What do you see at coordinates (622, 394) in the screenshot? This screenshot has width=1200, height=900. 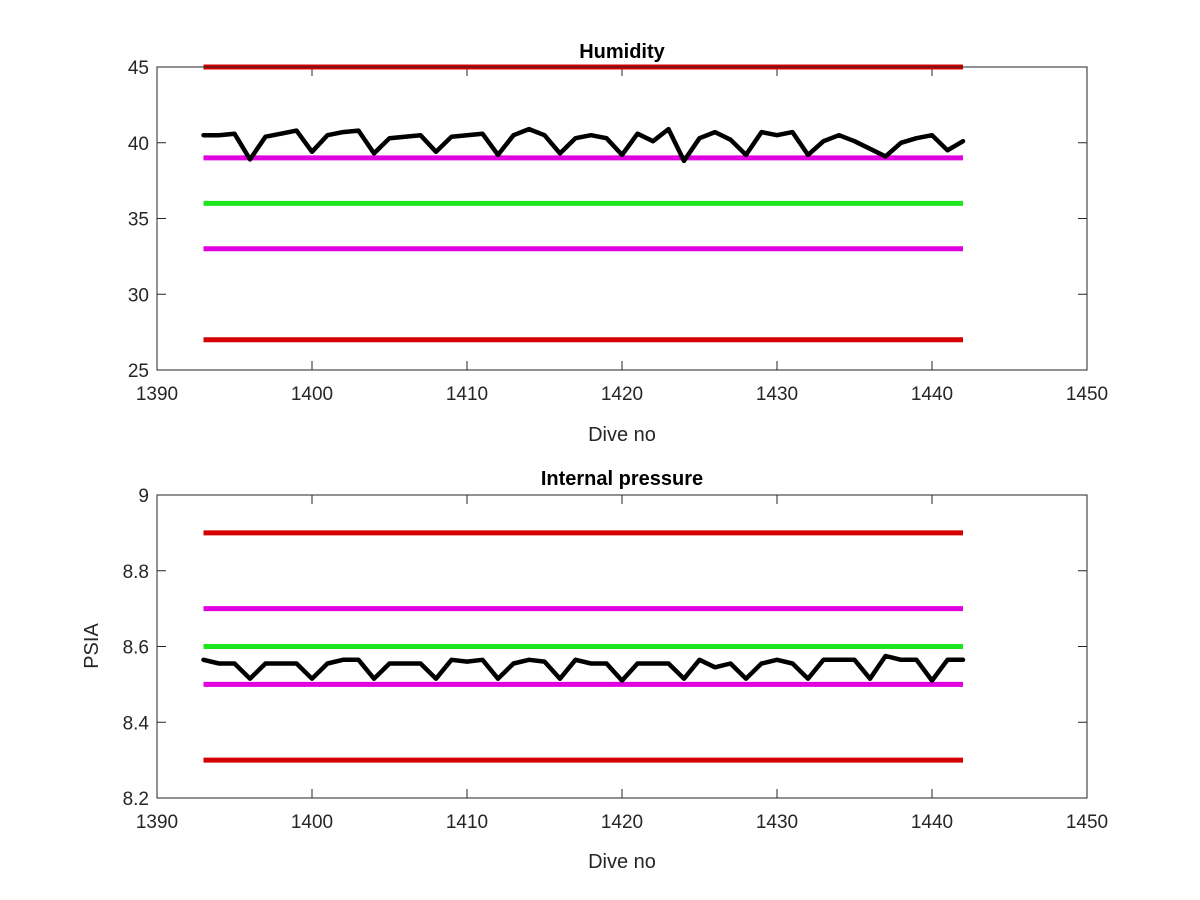 I see `humidity-x-tick-label: 1420` at bounding box center [622, 394].